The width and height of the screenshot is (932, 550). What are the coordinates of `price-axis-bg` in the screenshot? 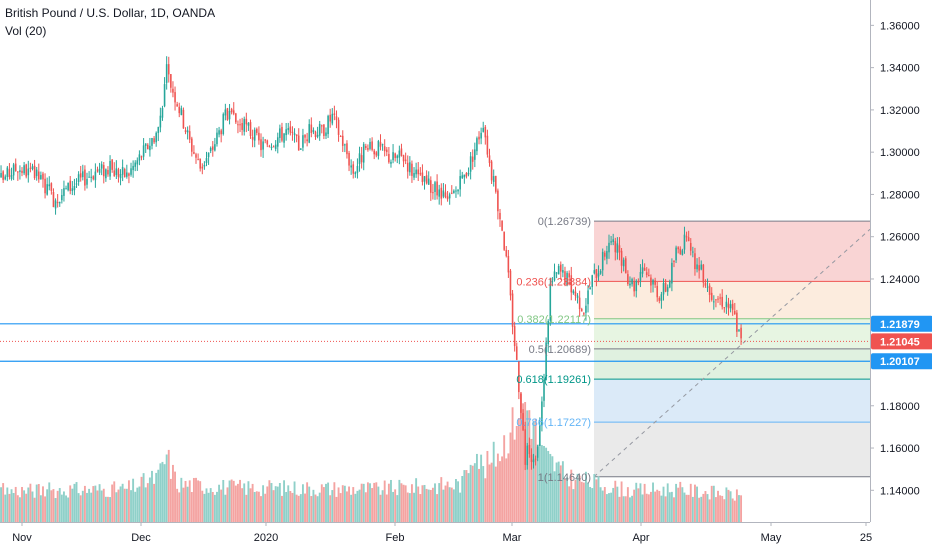 It's located at (901, 275).